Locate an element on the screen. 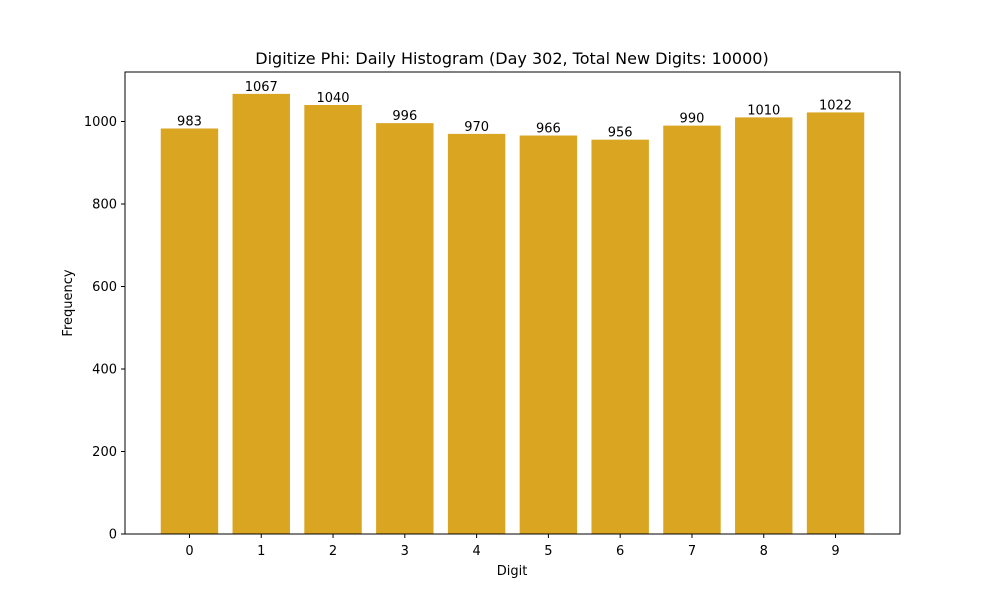  data-label-digit-6: 956 is located at coordinates (620, 133).